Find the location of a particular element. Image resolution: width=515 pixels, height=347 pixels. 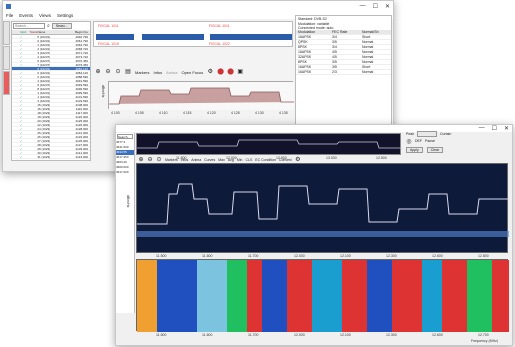

detail-tool-toggle: CLS is located at coordinates (249, 159).